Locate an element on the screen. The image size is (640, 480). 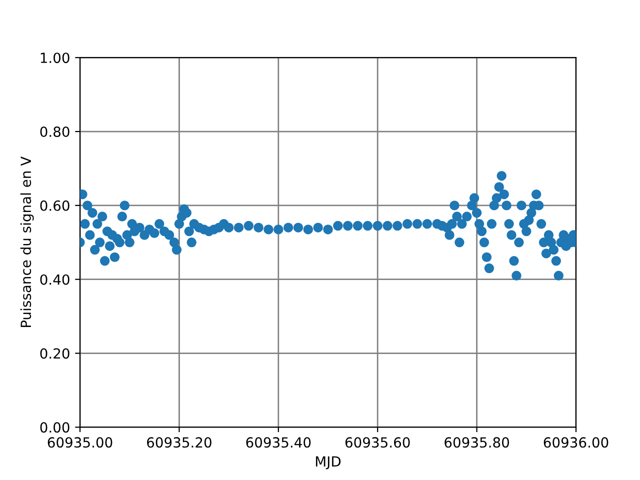
y-tick-label: 0.00 is located at coordinates (55, 427).